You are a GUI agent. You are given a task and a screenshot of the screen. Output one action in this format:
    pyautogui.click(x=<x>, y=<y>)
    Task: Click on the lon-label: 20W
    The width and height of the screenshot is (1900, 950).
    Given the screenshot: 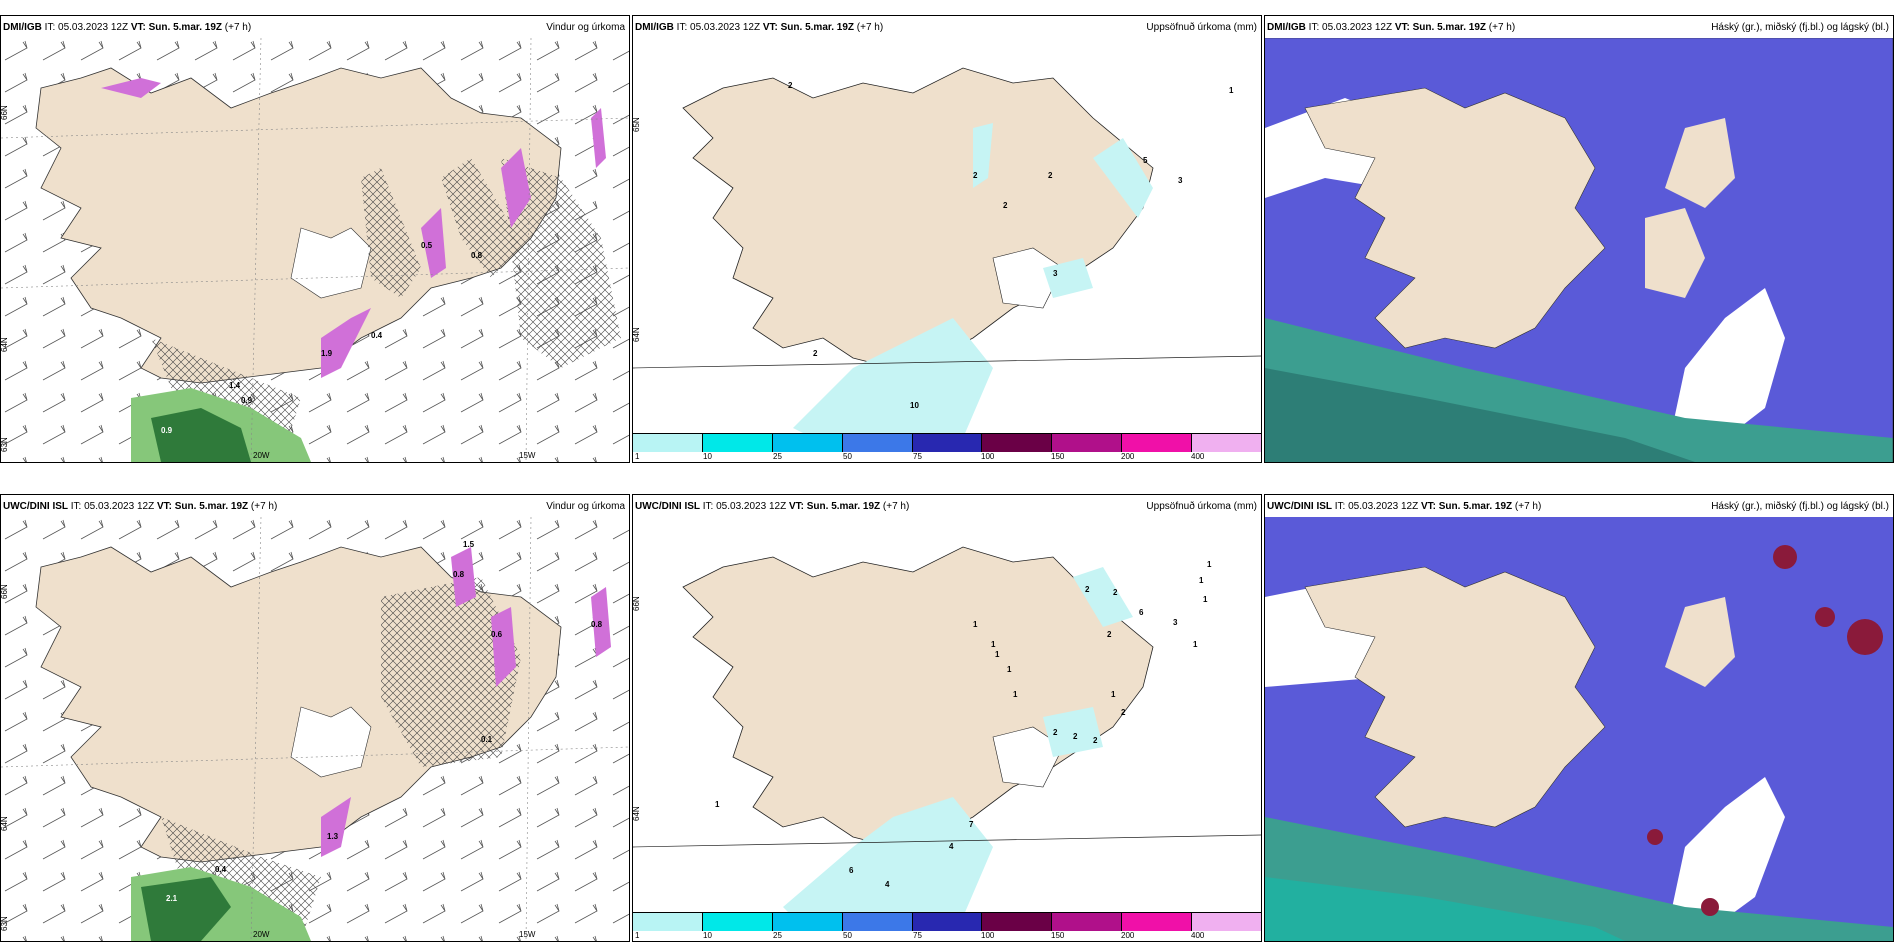 What is the action you would take?
    pyautogui.click(x=261, y=455)
    